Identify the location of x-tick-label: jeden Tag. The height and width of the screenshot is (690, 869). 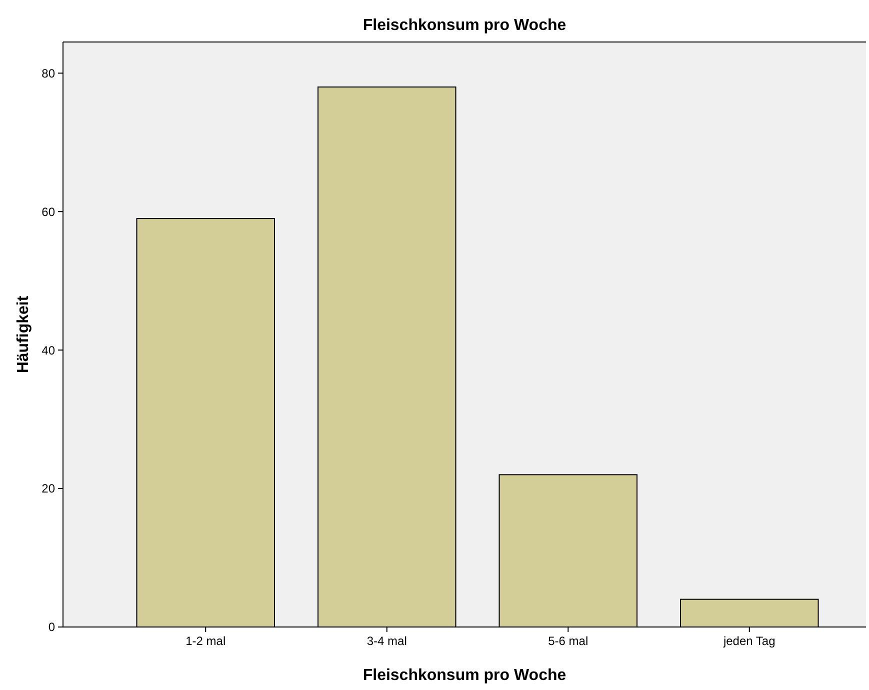
(749, 641).